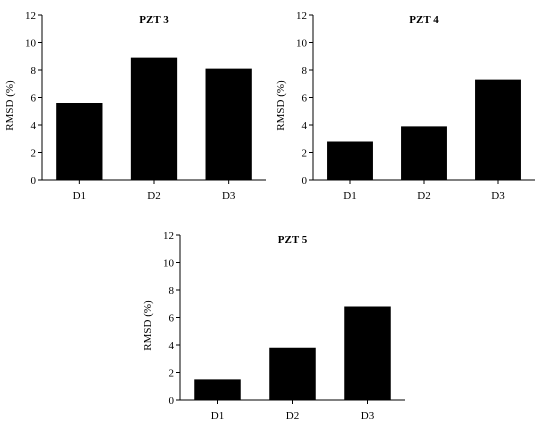  Describe the element at coordinates (424, 153) in the screenshot. I see `pzt-4-bar-d2` at that location.